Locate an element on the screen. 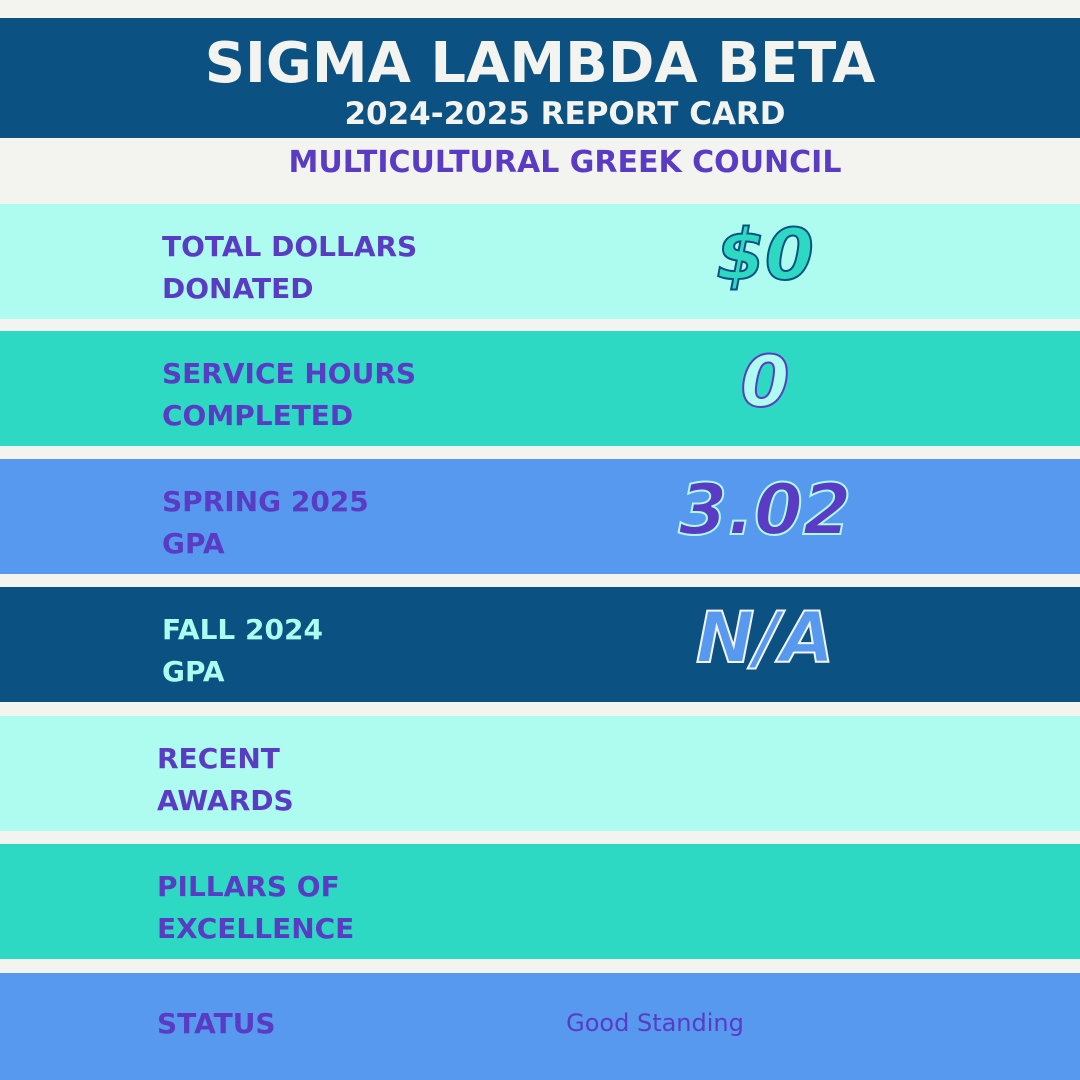 The height and width of the screenshot is (1080, 1080). subtitle: 2024-2025 REPORT CARD is located at coordinates (565, 114).